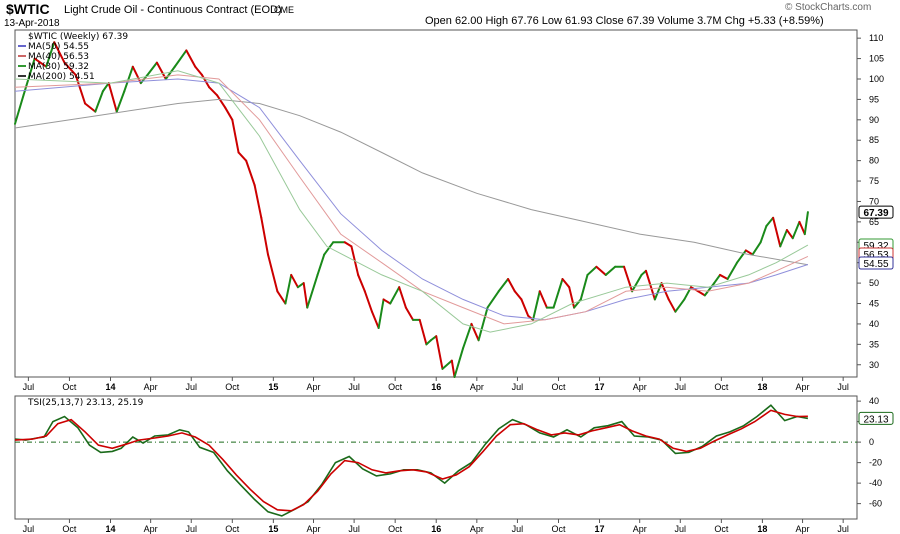 This screenshot has height=534, width=900. Describe the element at coordinates (874, 401) in the screenshot. I see `tsi-ytick-label: 40` at that location.